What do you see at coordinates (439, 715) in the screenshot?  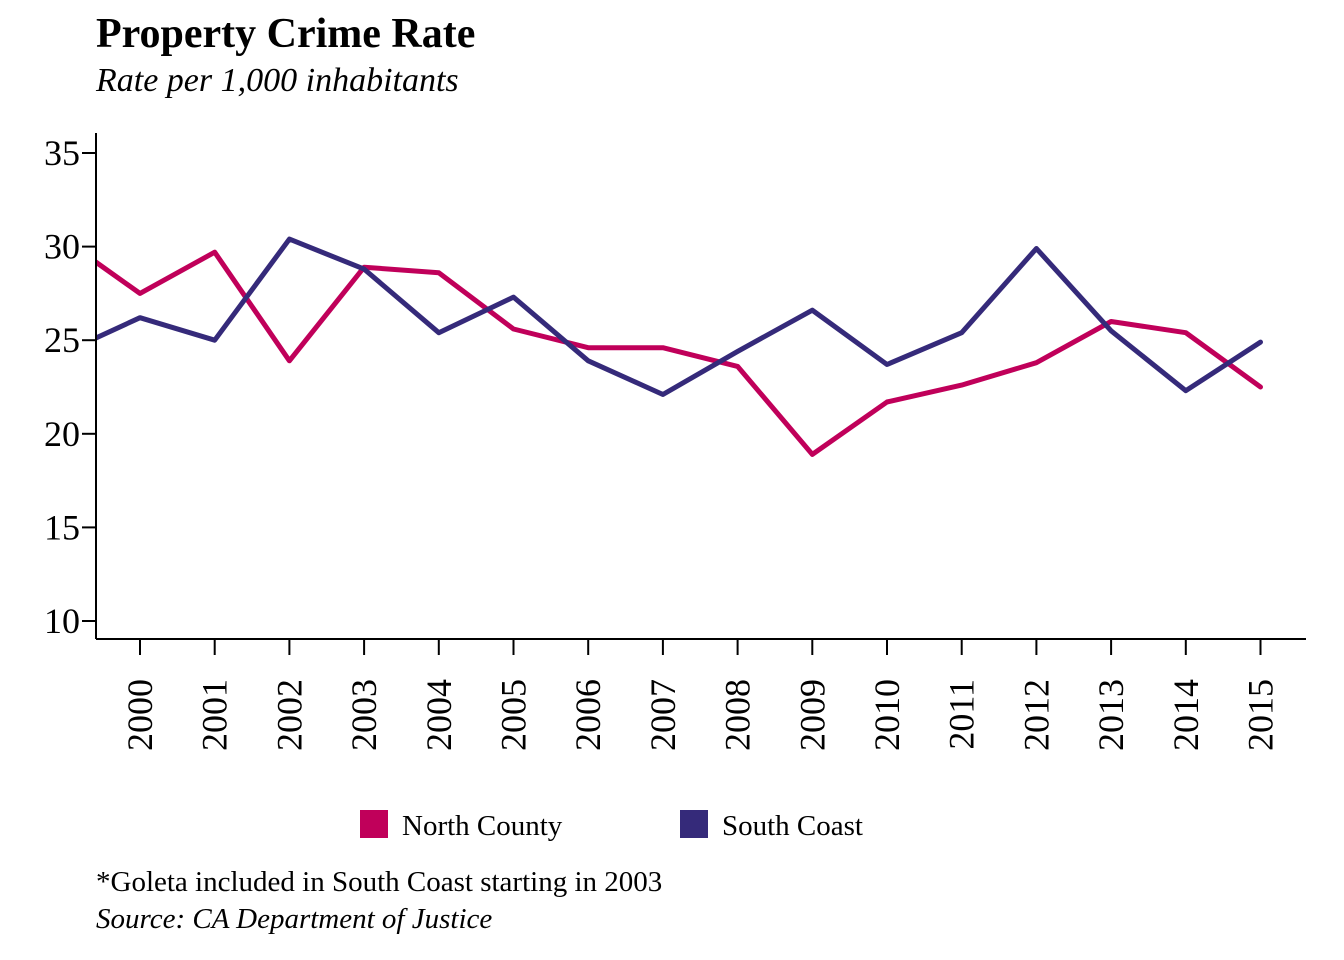 I see `x-tick-label: 2004` at bounding box center [439, 715].